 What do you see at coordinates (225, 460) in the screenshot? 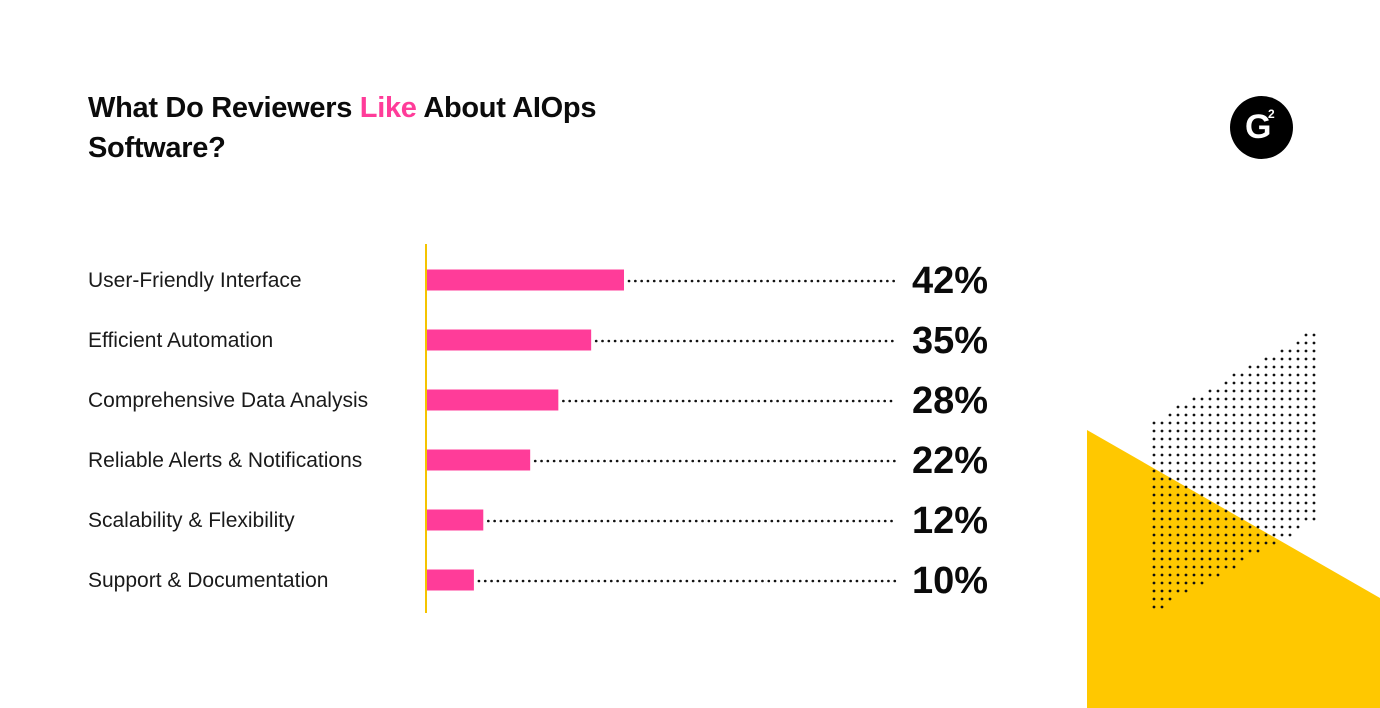
I see `category-label: Reliable Alerts & Notifications` at bounding box center [225, 460].